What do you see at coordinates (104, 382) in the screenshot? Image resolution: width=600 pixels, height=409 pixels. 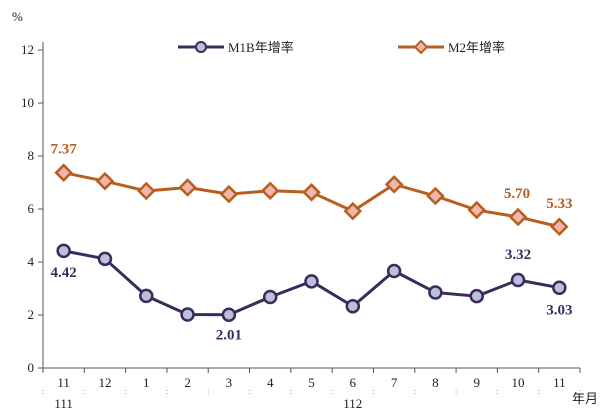 I see `x-tick-label: 12` at bounding box center [104, 382].